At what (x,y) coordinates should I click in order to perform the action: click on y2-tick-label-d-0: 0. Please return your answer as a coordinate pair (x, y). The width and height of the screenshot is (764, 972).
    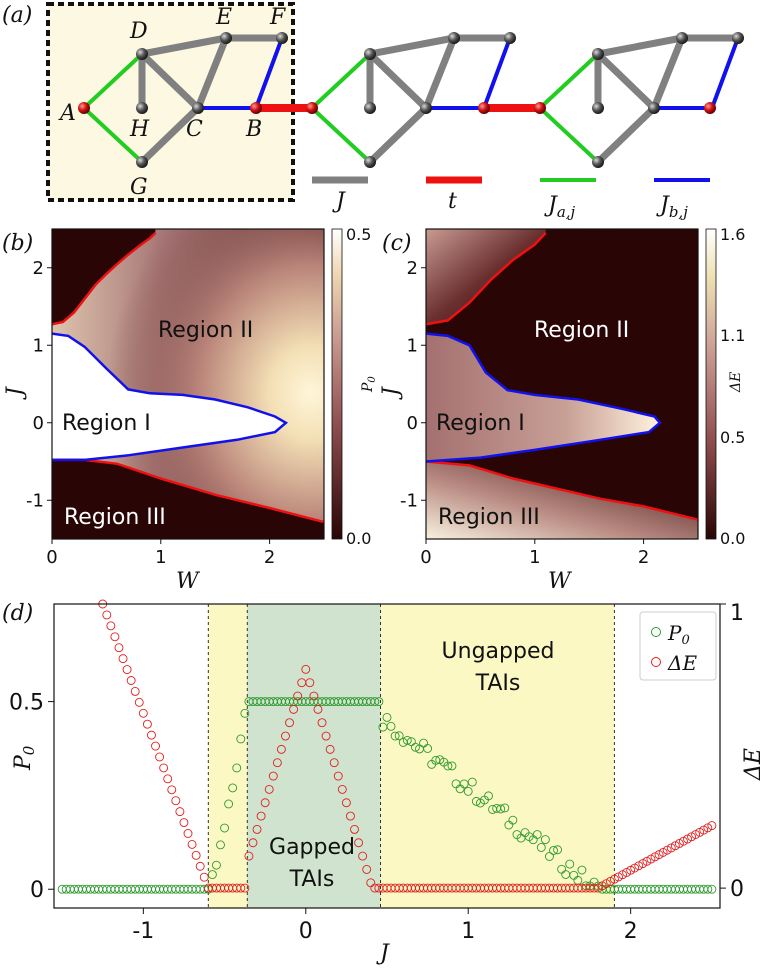
    Looking at the image, I should click on (737, 889).